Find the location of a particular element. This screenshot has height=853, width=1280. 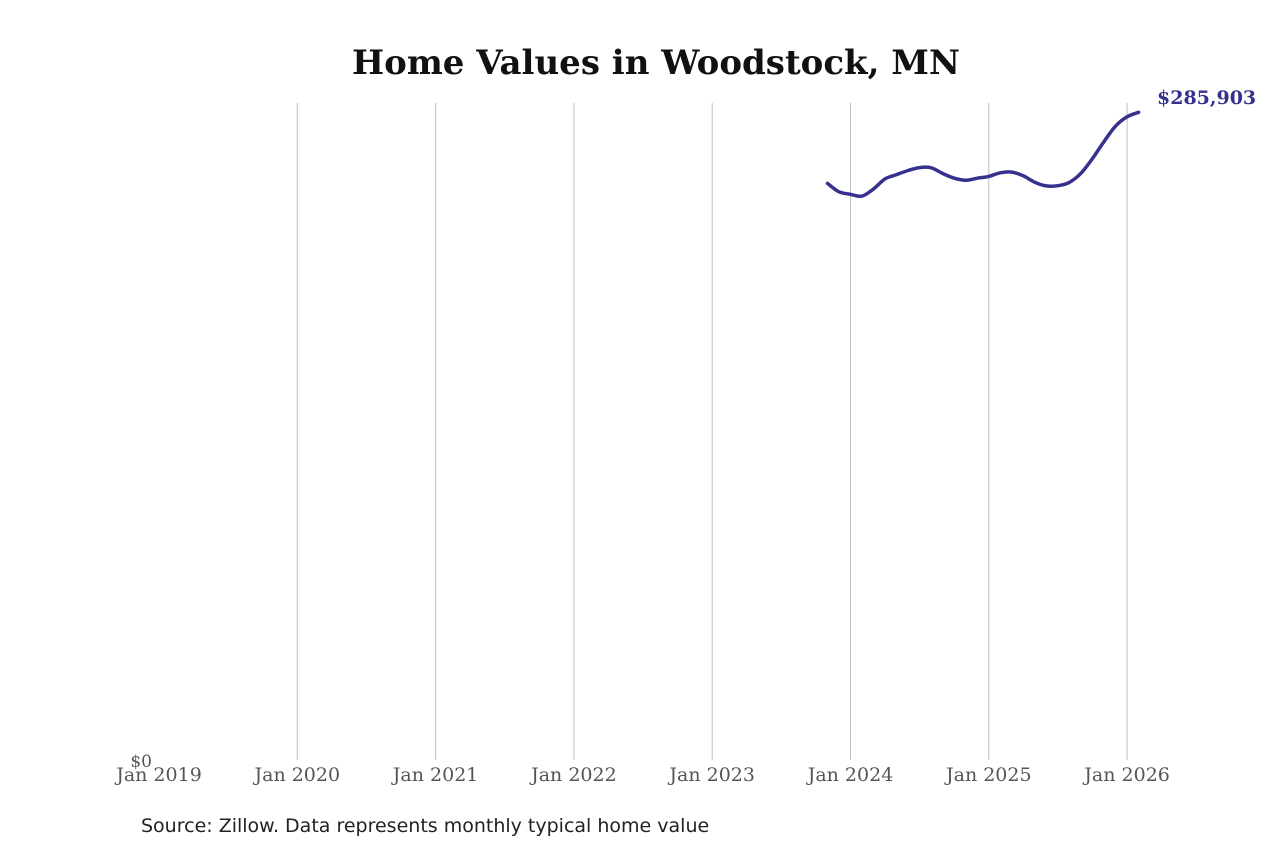

x-tick-label-4: Jan 2023 is located at coordinates (711, 775).